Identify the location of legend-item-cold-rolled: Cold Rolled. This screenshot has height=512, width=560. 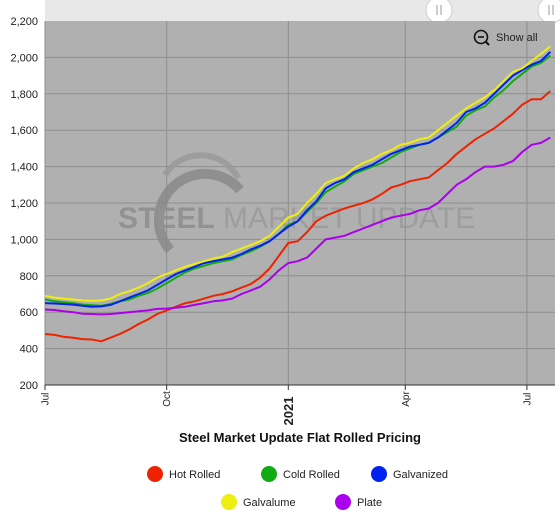
(300, 474).